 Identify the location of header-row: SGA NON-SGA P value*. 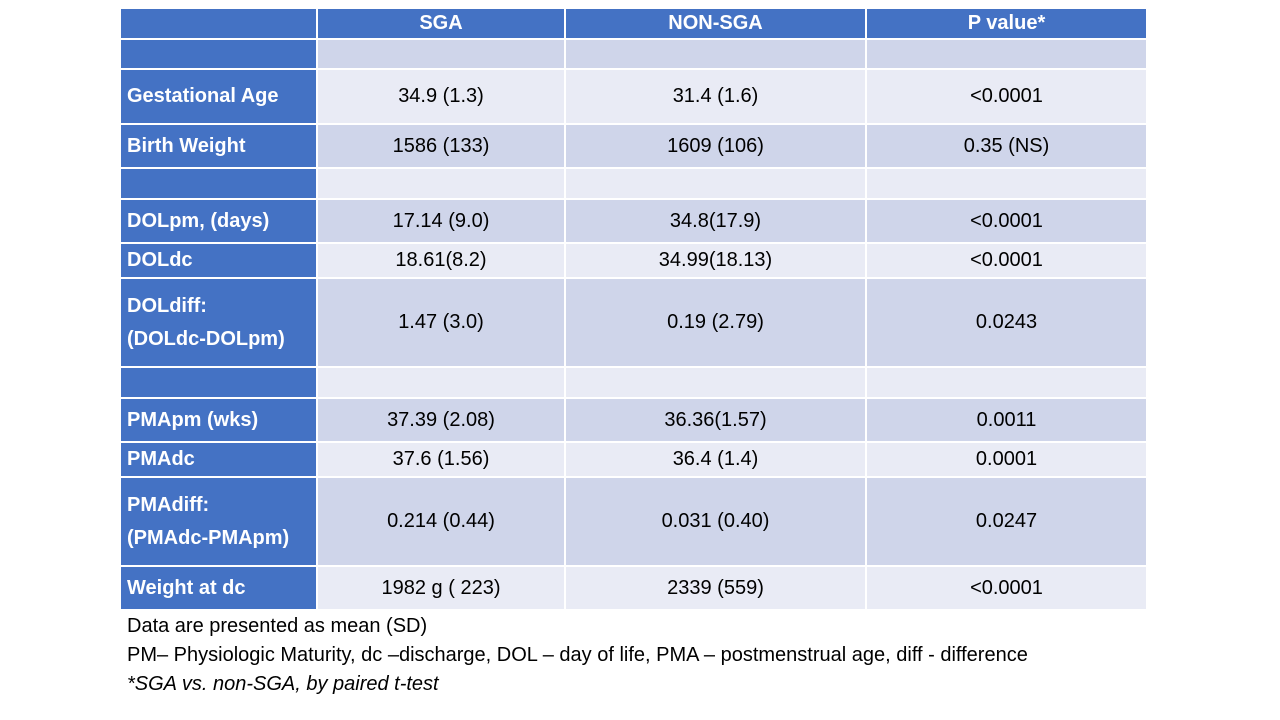
(633, 23).